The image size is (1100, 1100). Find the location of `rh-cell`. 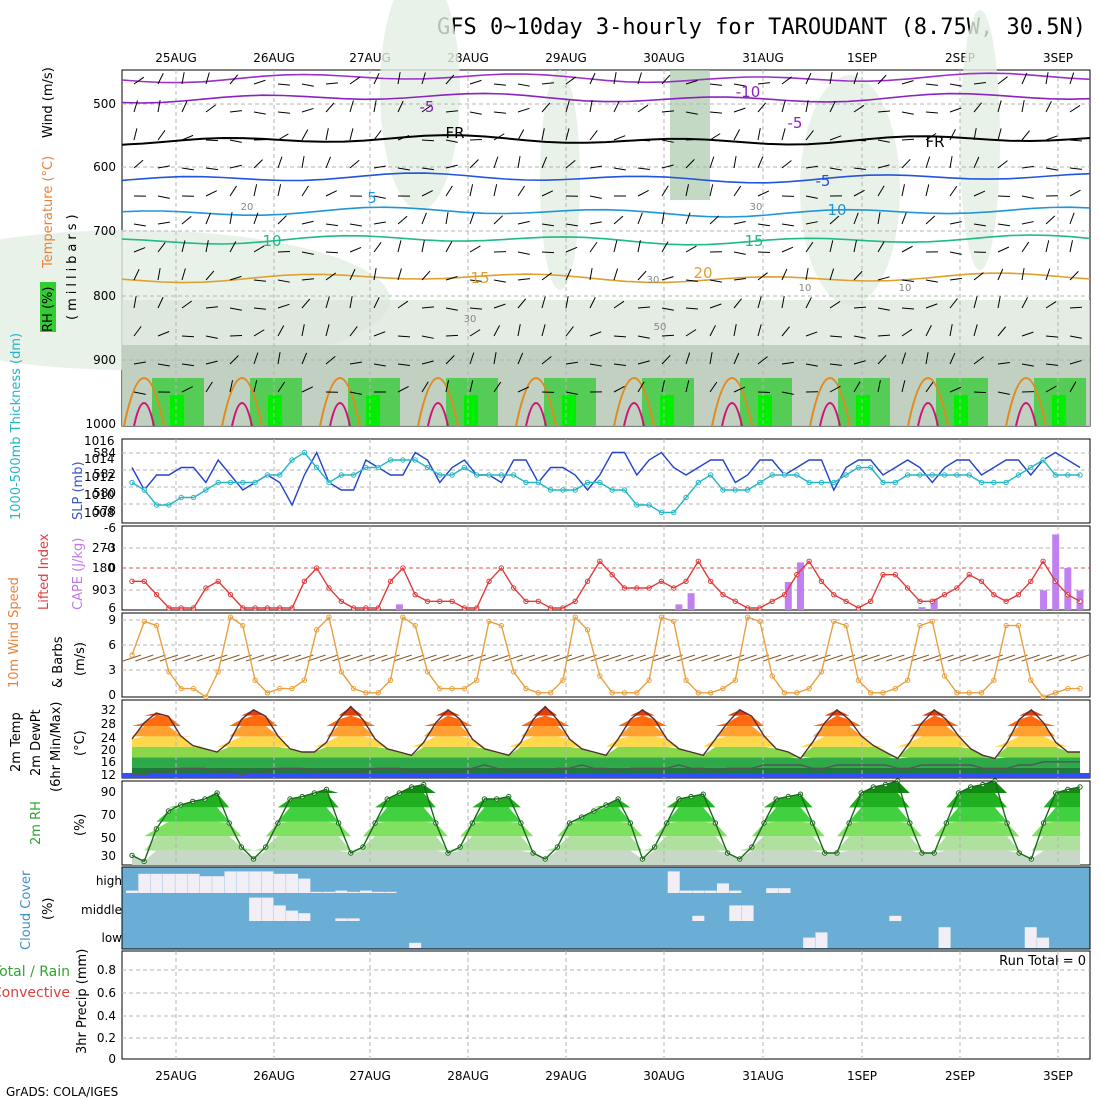

rh-cell is located at coordinates (961, 410).